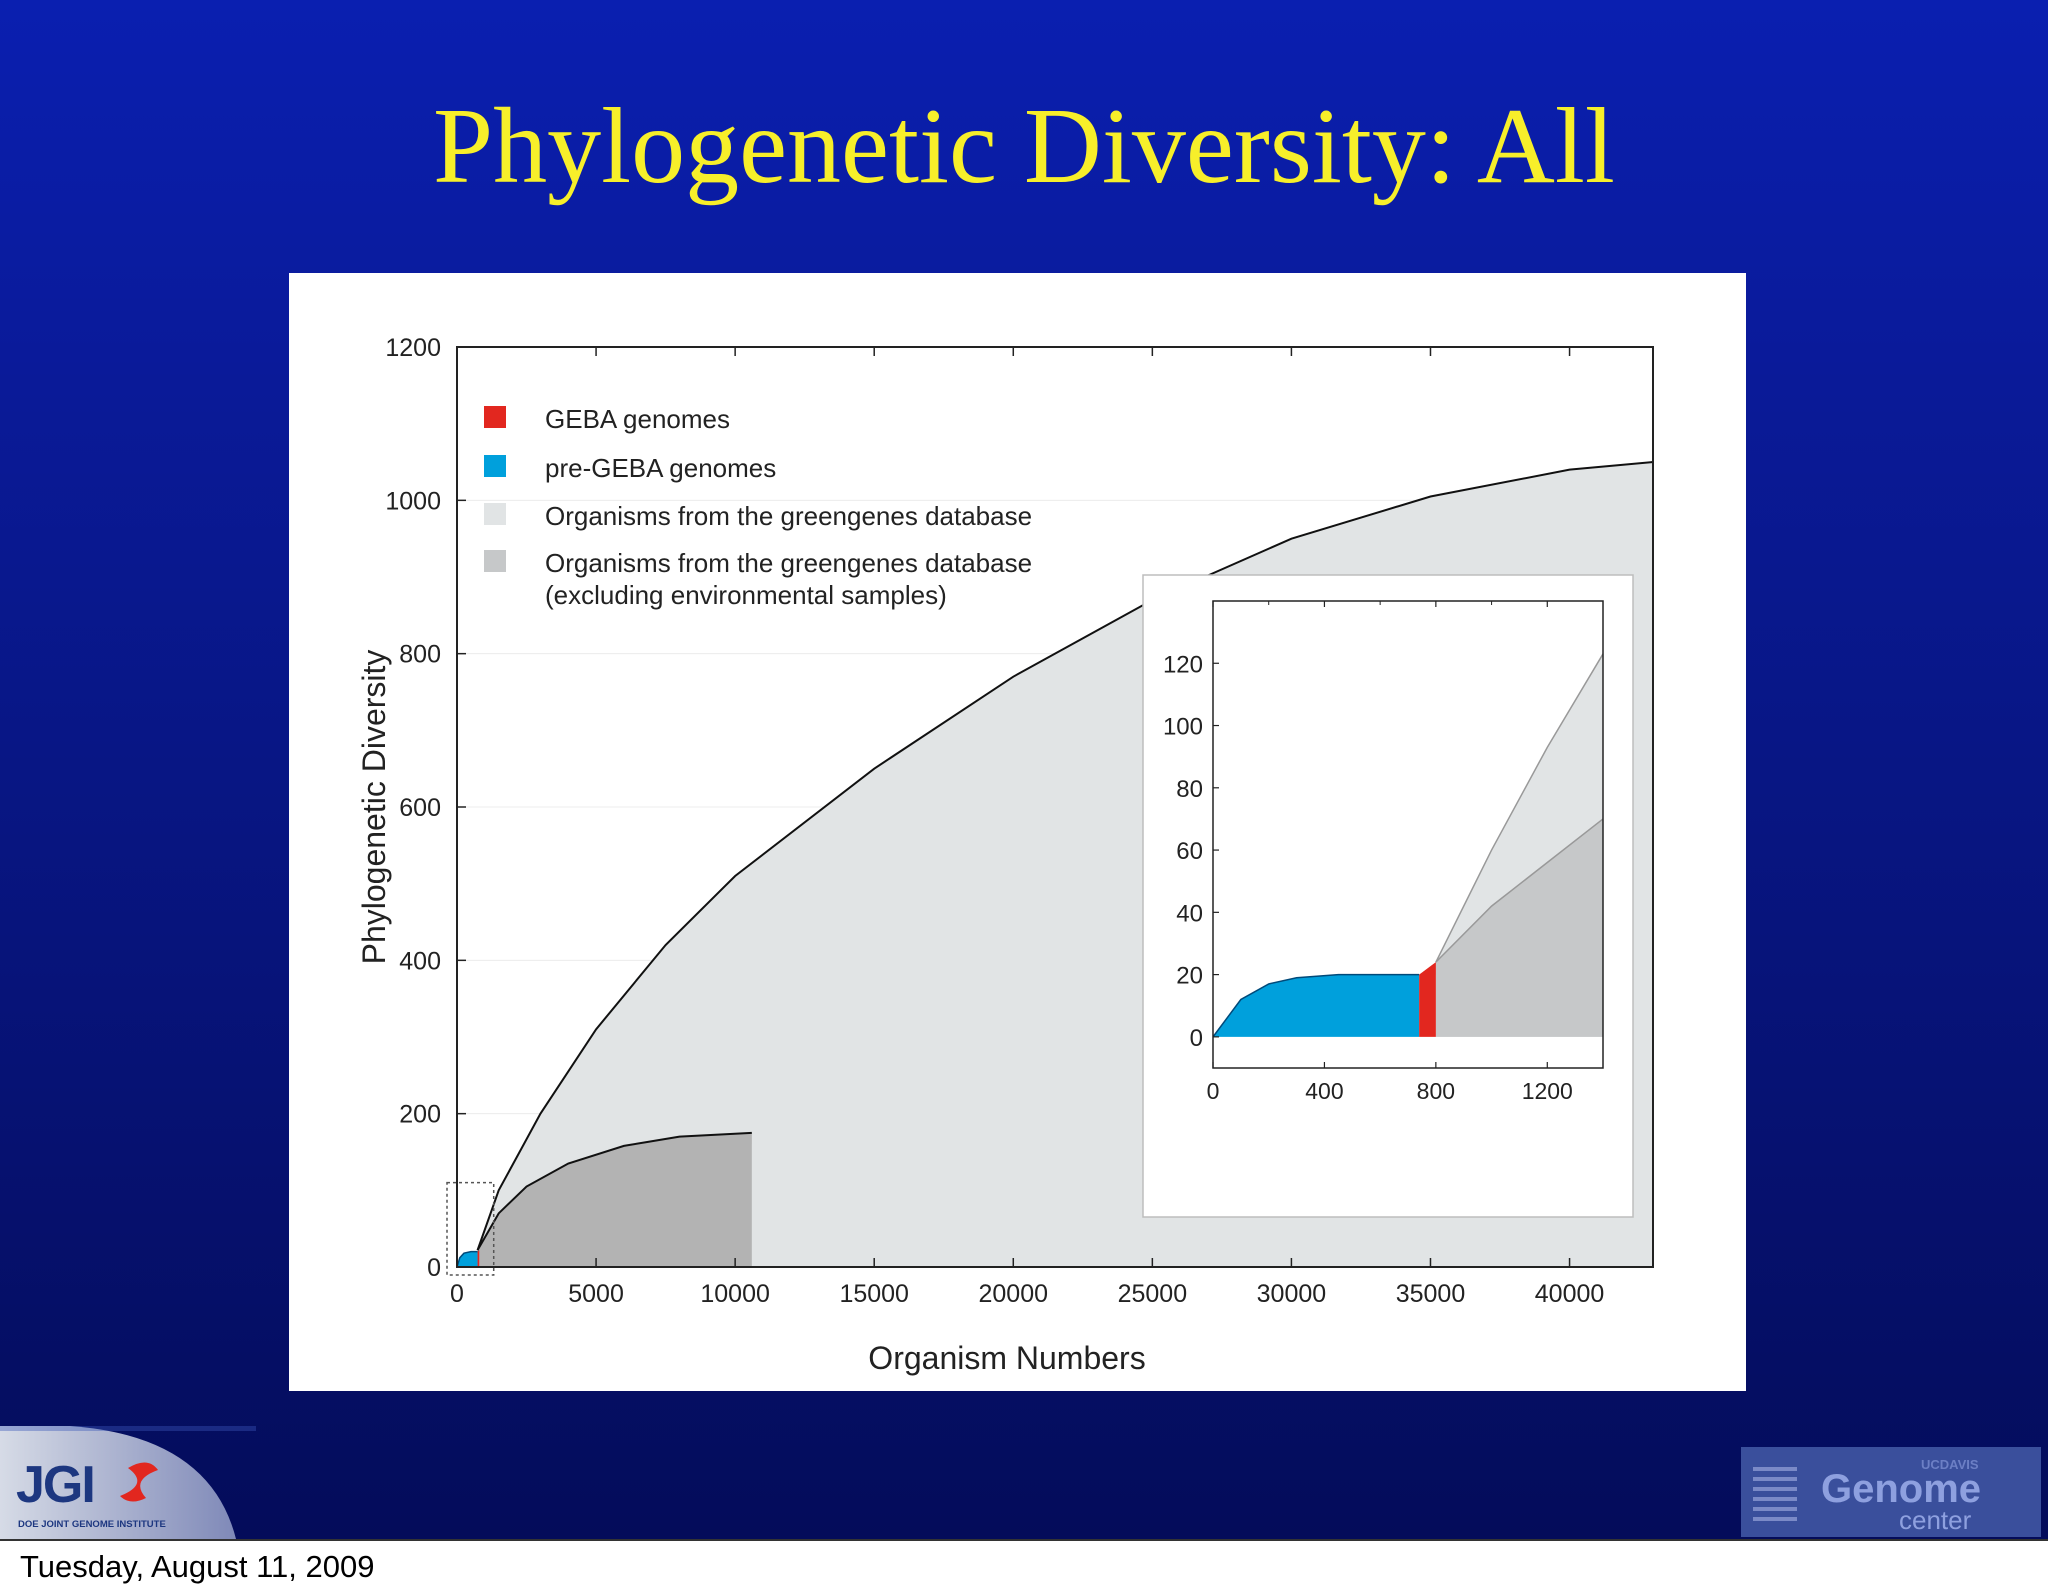 This screenshot has width=2048, height=1595. I want to click on genome-logo-background, so click(1891, 1492).